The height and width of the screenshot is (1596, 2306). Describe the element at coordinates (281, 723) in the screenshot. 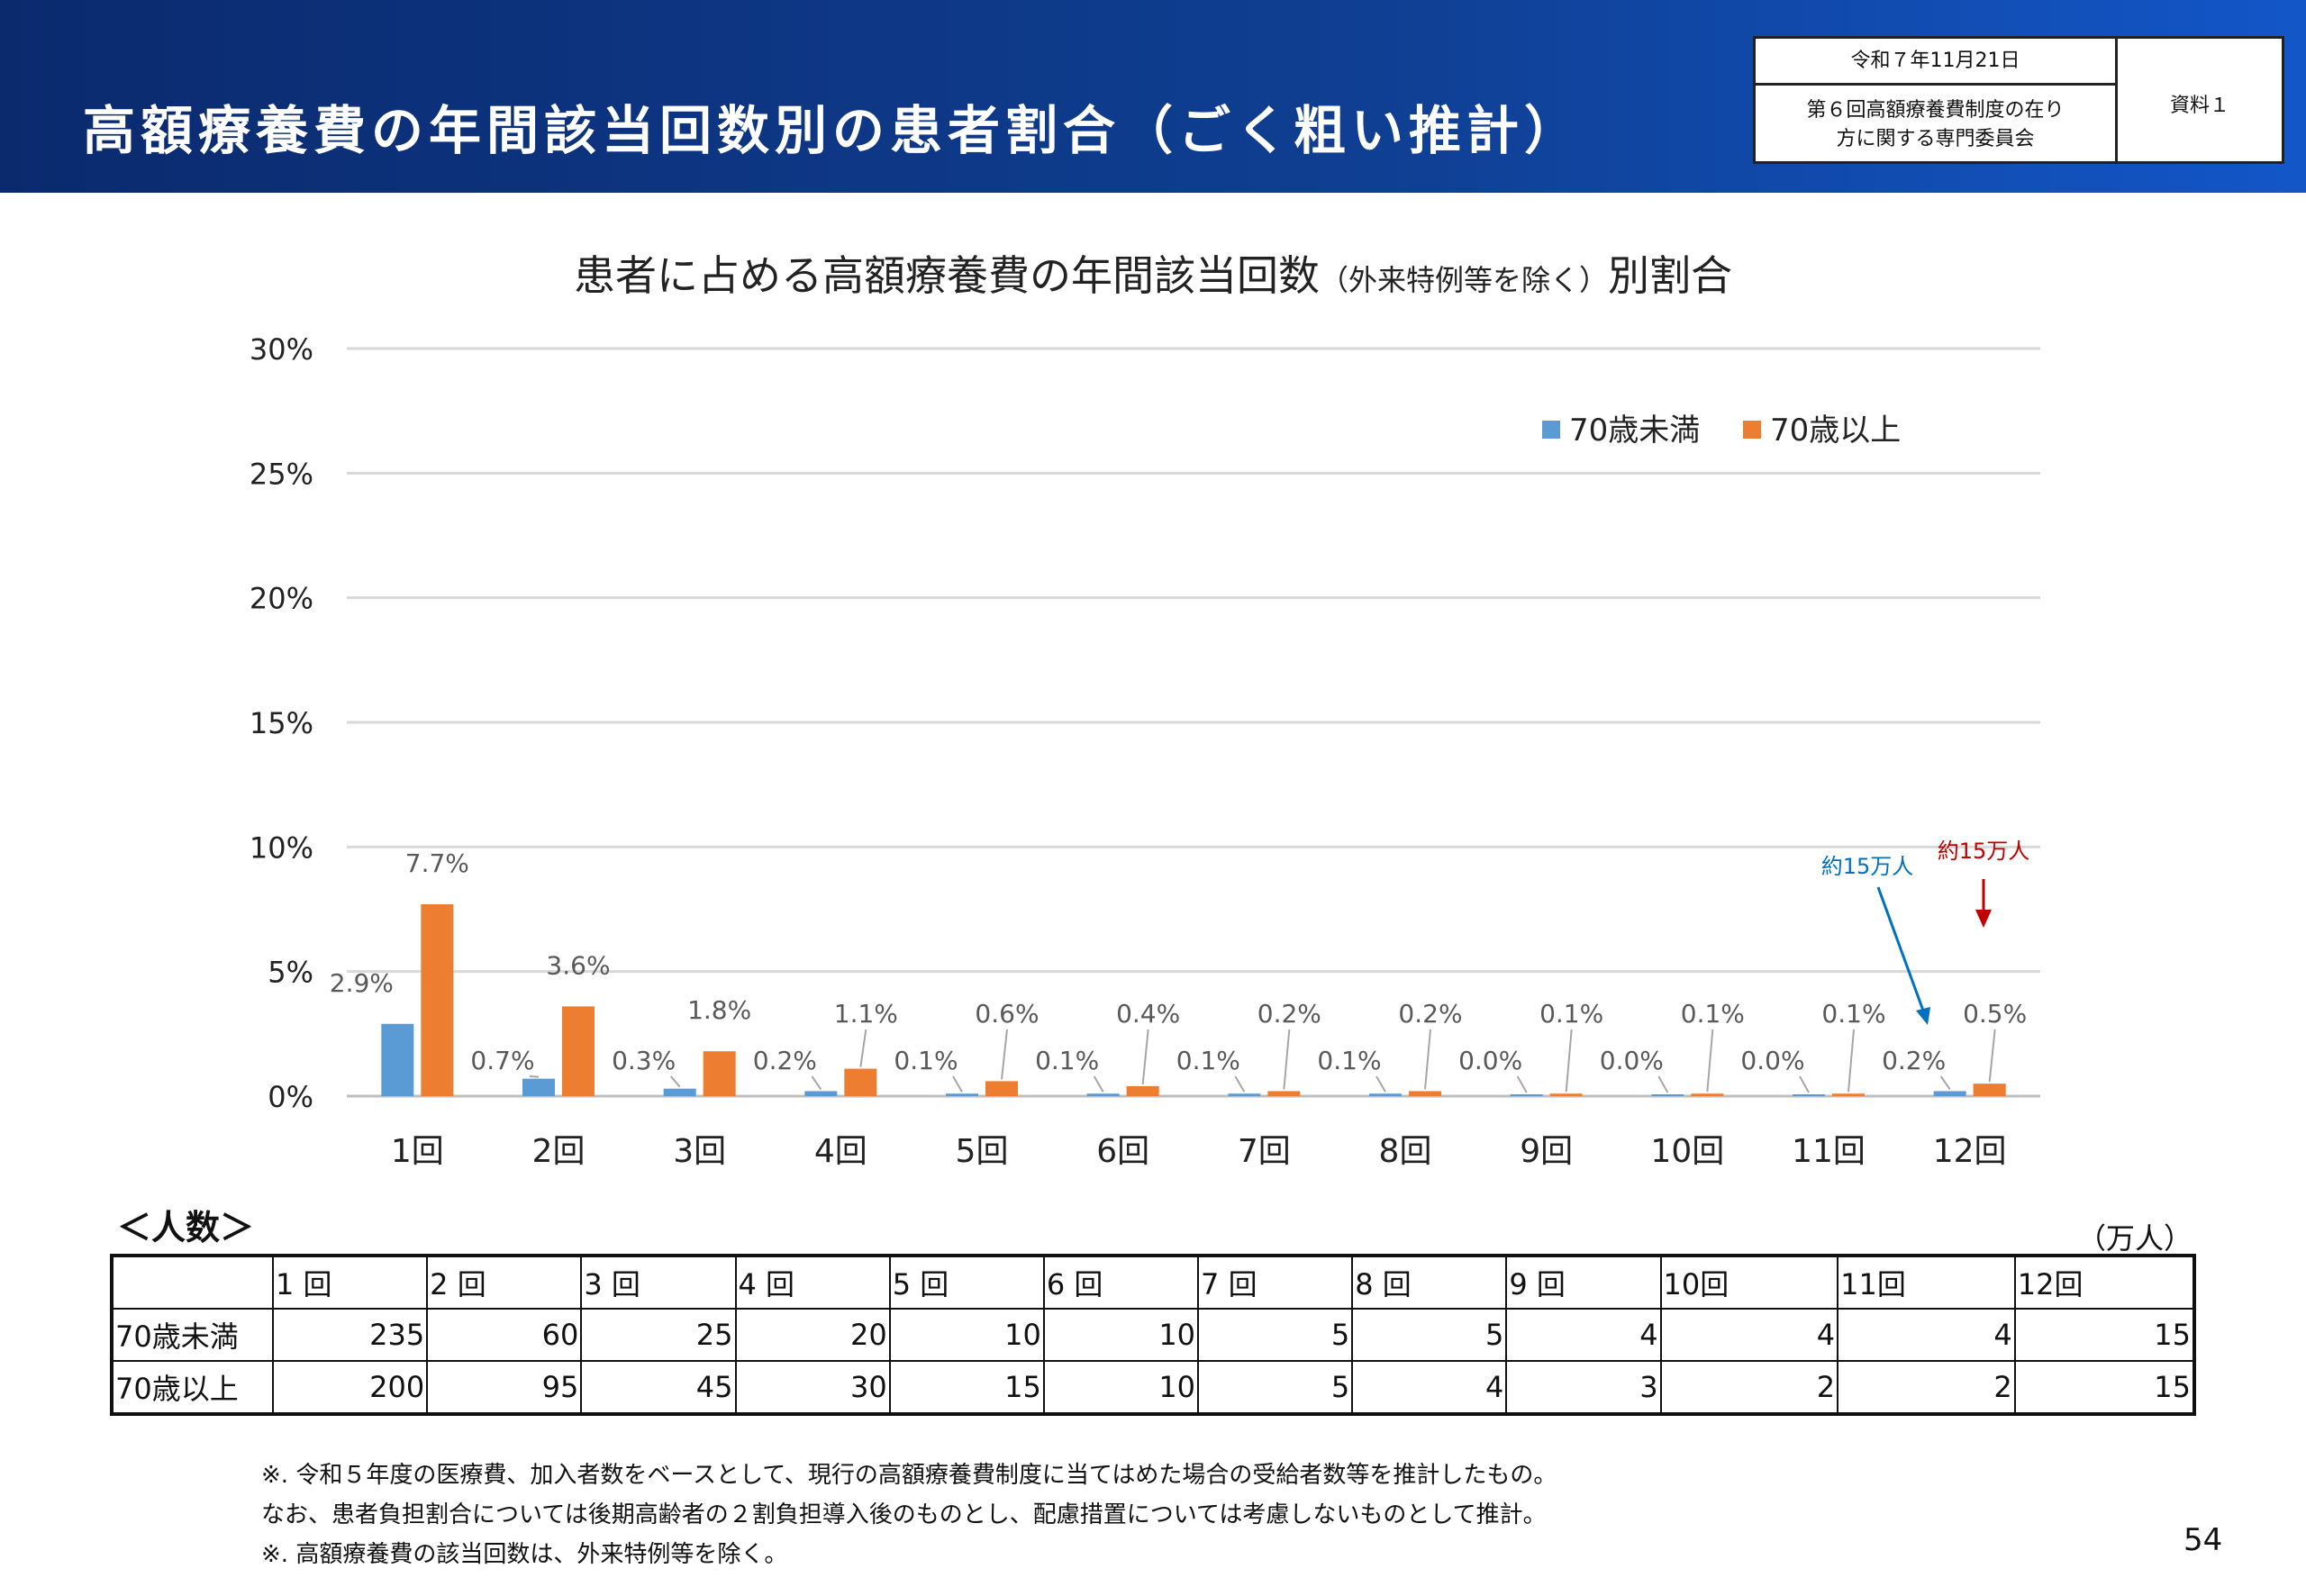

I see `y-tick-label: 15%` at that location.